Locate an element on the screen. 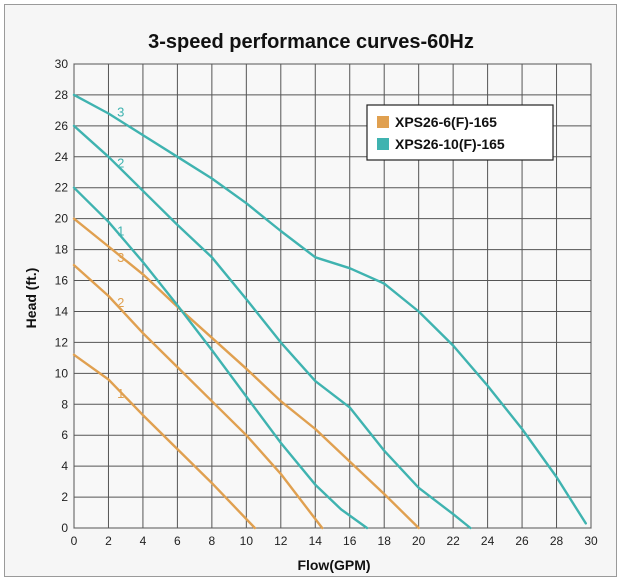 This screenshot has width=623, height=583. y-tick-label: 24 is located at coordinates (62, 157).